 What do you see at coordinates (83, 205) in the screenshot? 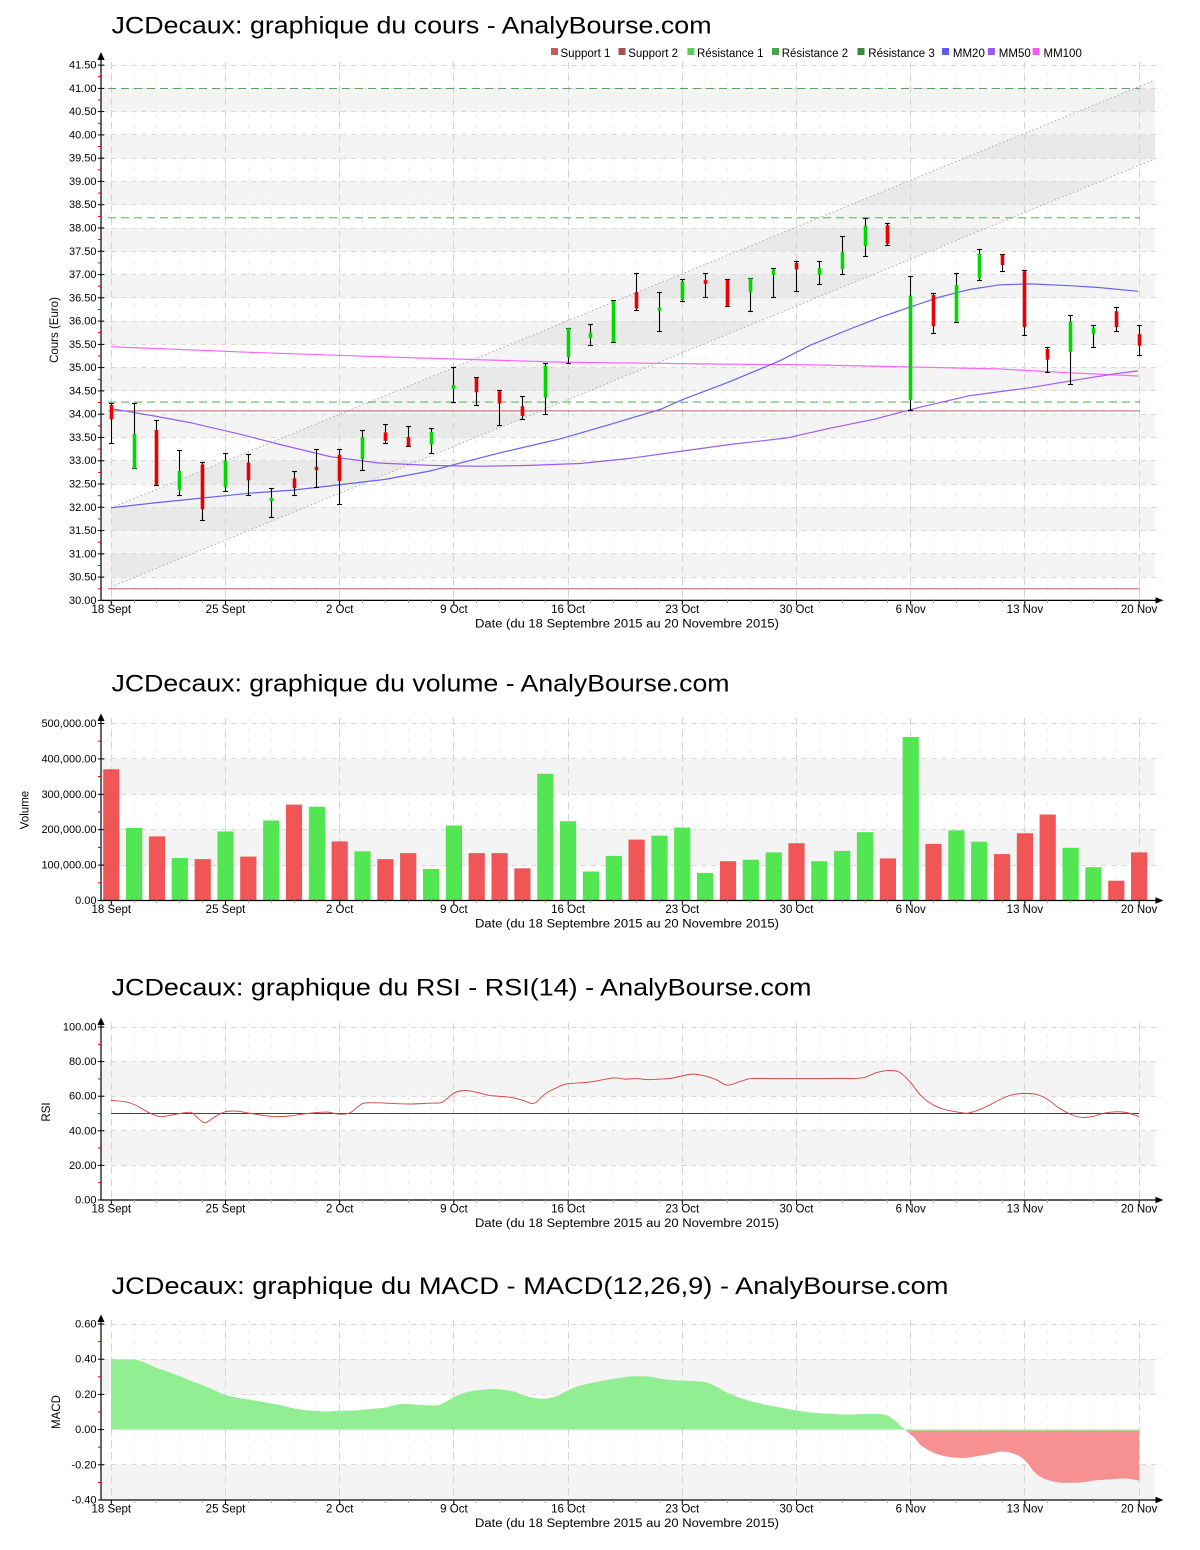
I see `svg-text: 38.50` at bounding box center [83, 205].